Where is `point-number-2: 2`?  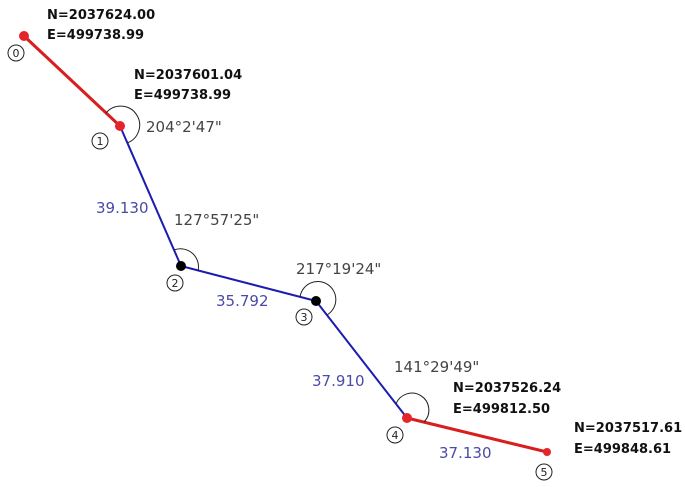
point-number-2: 2 is located at coordinates (175, 283).